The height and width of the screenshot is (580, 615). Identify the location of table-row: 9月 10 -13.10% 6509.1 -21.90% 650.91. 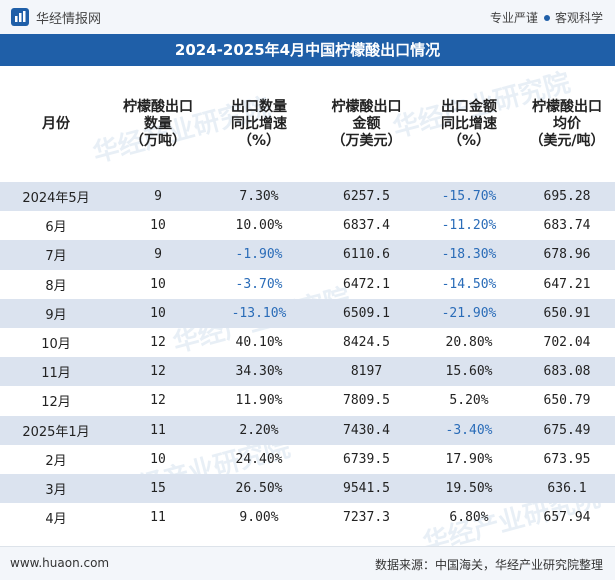
(307, 313).